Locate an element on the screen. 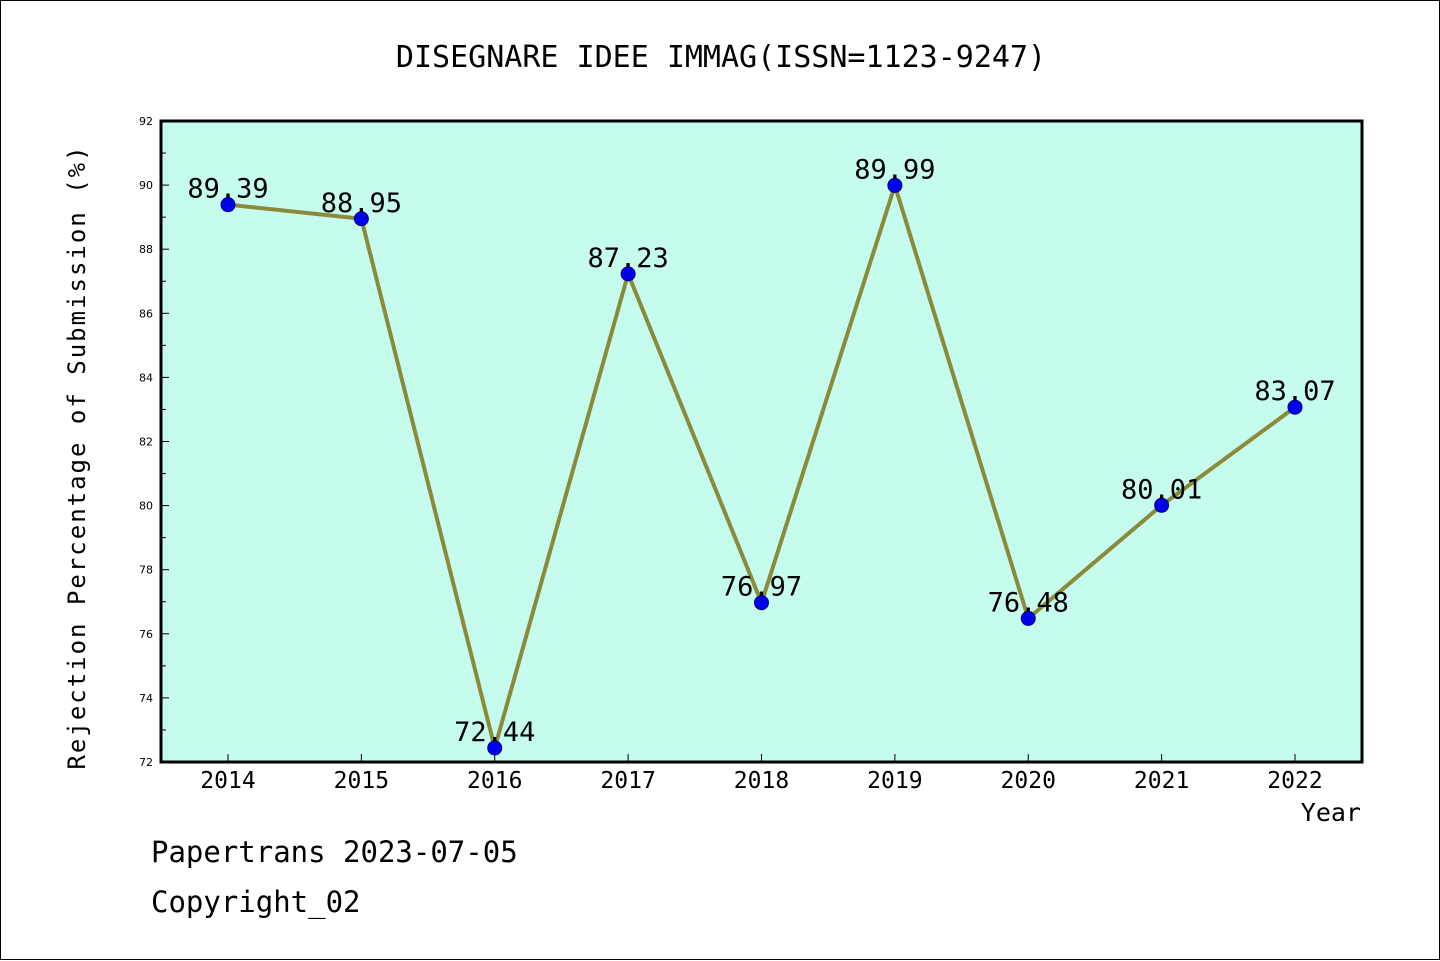 The height and width of the screenshot is (961, 1440). x-tick-label: 2015 is located at coordinates (361, 781).